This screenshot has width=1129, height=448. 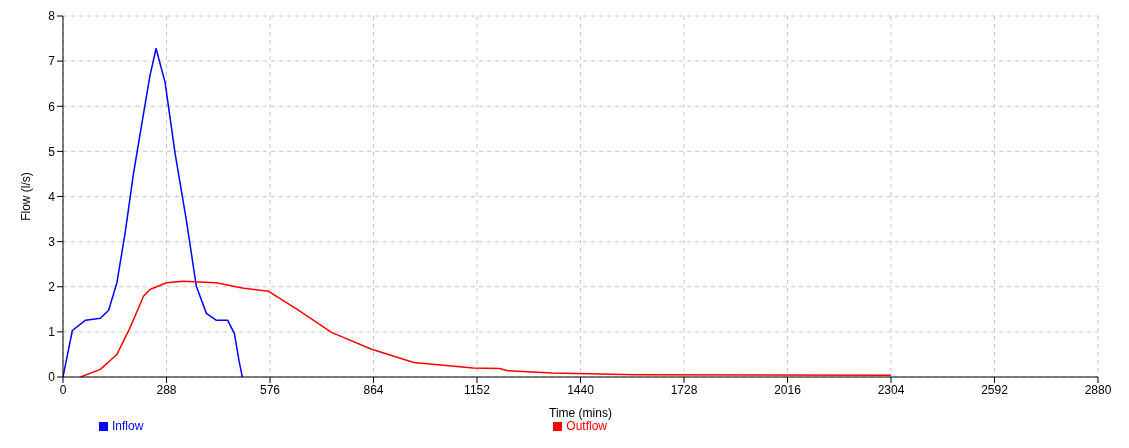 What do you see at coordinates (891, 389) in the screenshot?
I see `x-tick-label: 2304` at bounding box center [891, 389].